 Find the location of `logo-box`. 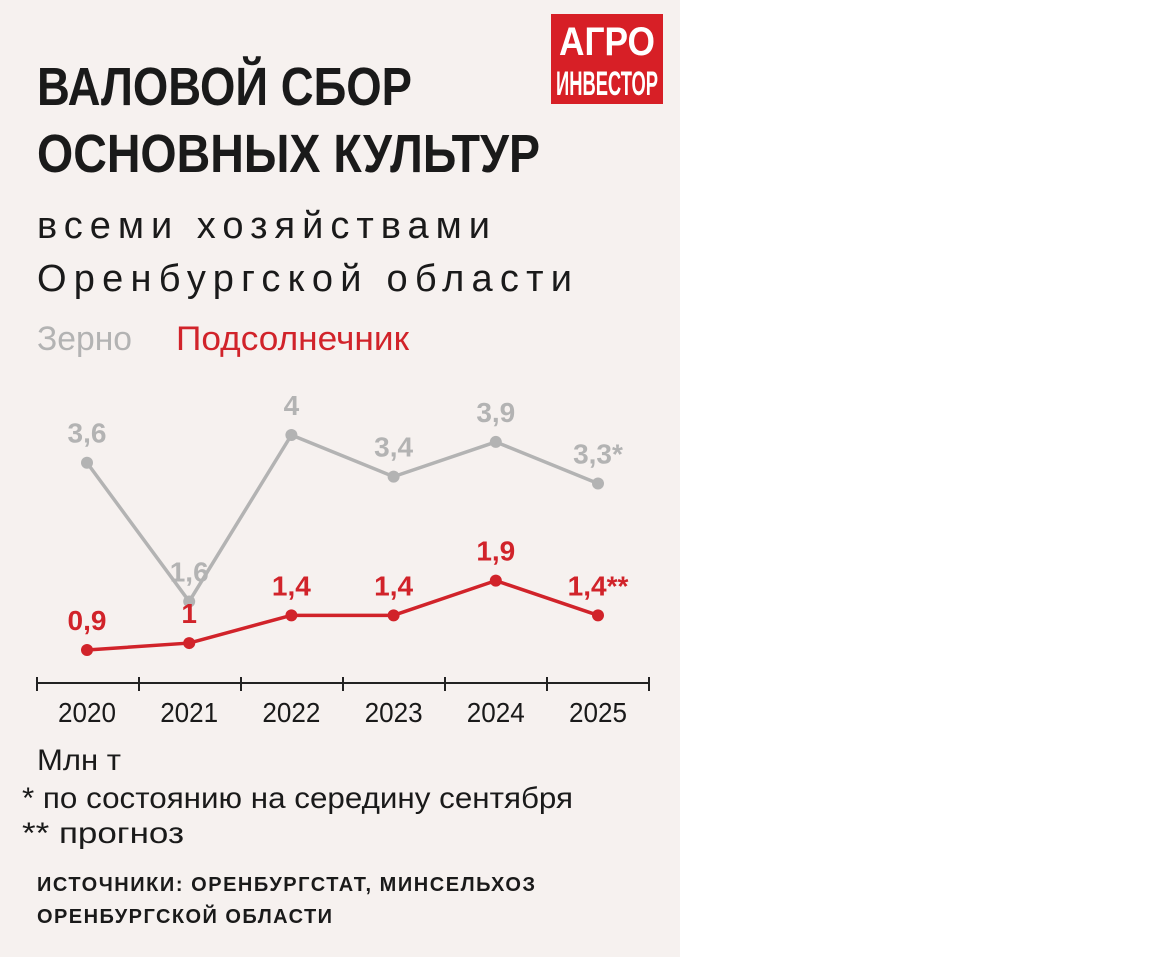

logo-box is located at coordinates (607, 59).